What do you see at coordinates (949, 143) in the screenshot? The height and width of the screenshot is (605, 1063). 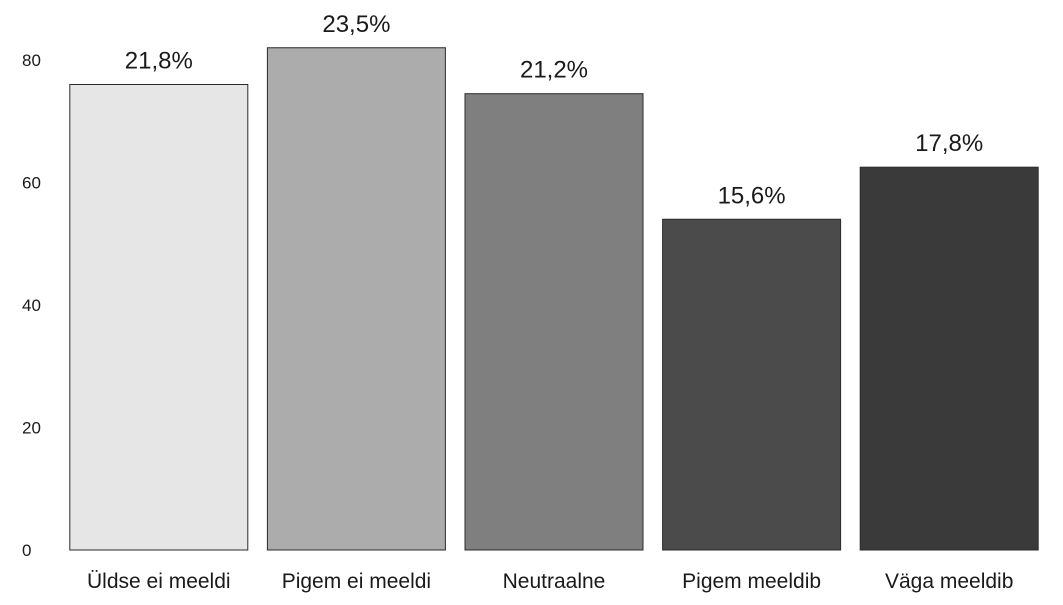 I see `bar-data-label: 17,8%` at bounding box center [949, 143].